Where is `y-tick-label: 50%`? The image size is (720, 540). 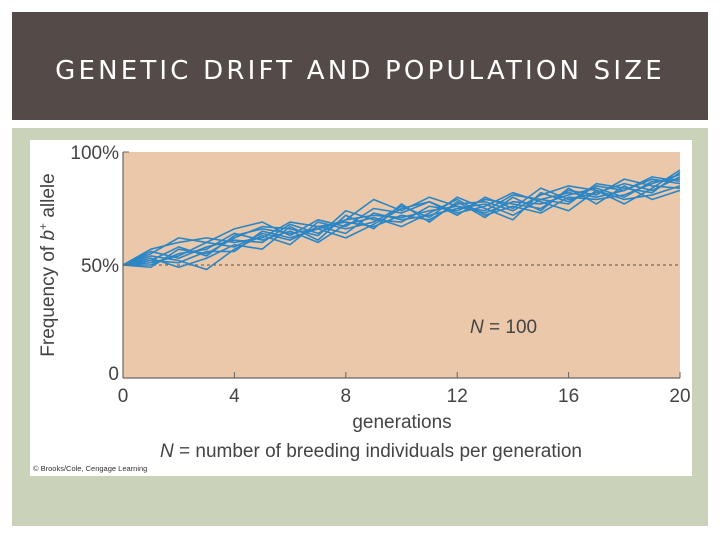 y-tick-label: 50% is located at coordinates (100, 266).